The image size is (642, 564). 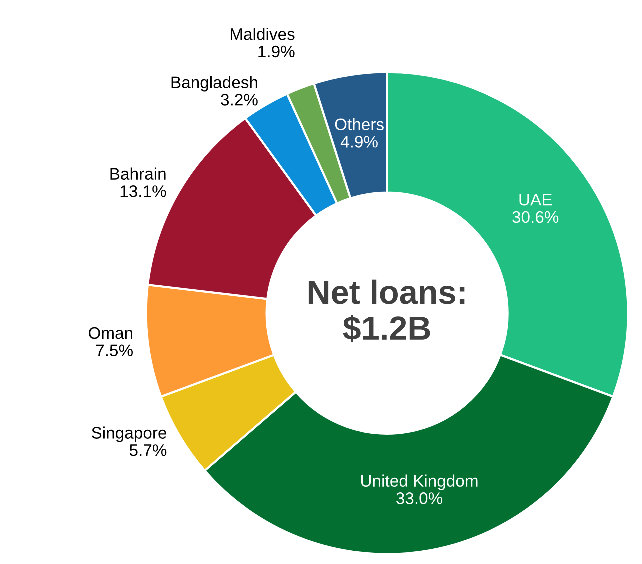 I want to click on data-label: 5.7%, so click(x=148, y=450).